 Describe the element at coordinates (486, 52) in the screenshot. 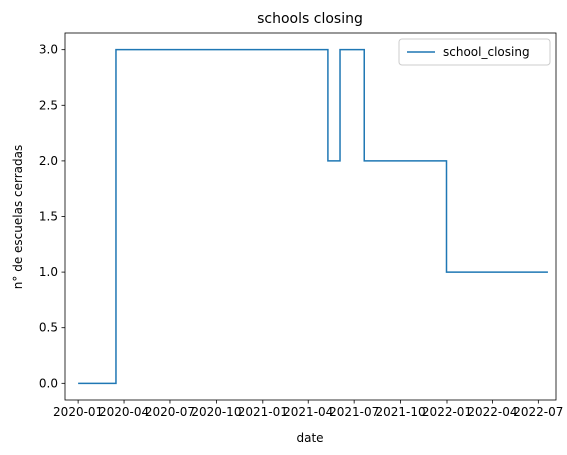

I see `legend-label: school_closing` at that location.